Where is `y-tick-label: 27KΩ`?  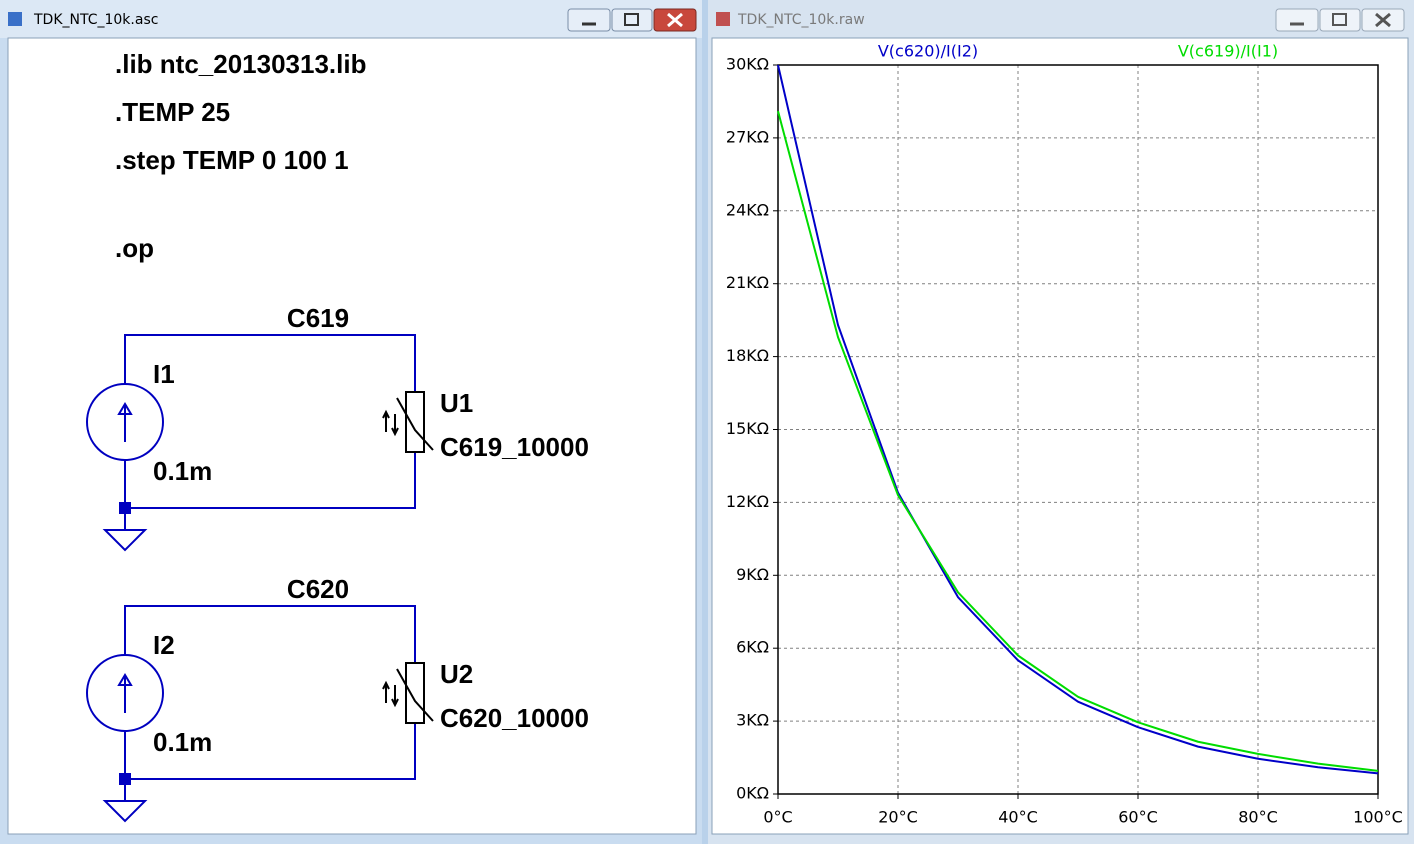
y-tick-label: 27KΩ is located at coordinates (747, 136).